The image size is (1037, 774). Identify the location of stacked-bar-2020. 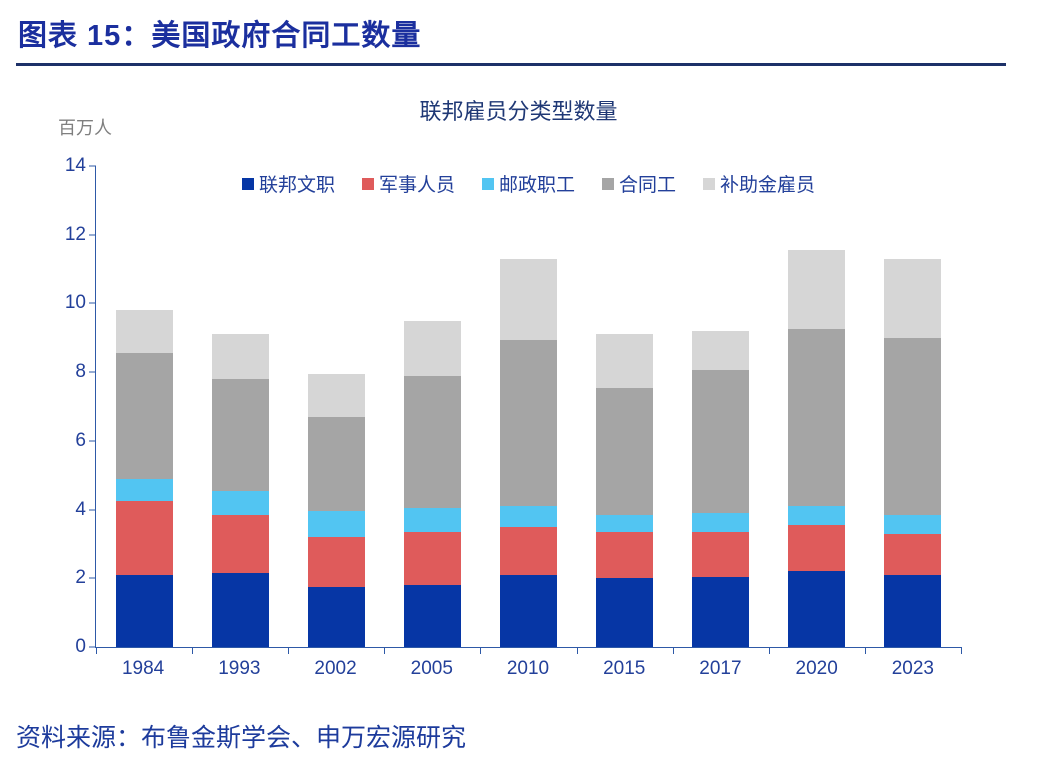
(817, 406).